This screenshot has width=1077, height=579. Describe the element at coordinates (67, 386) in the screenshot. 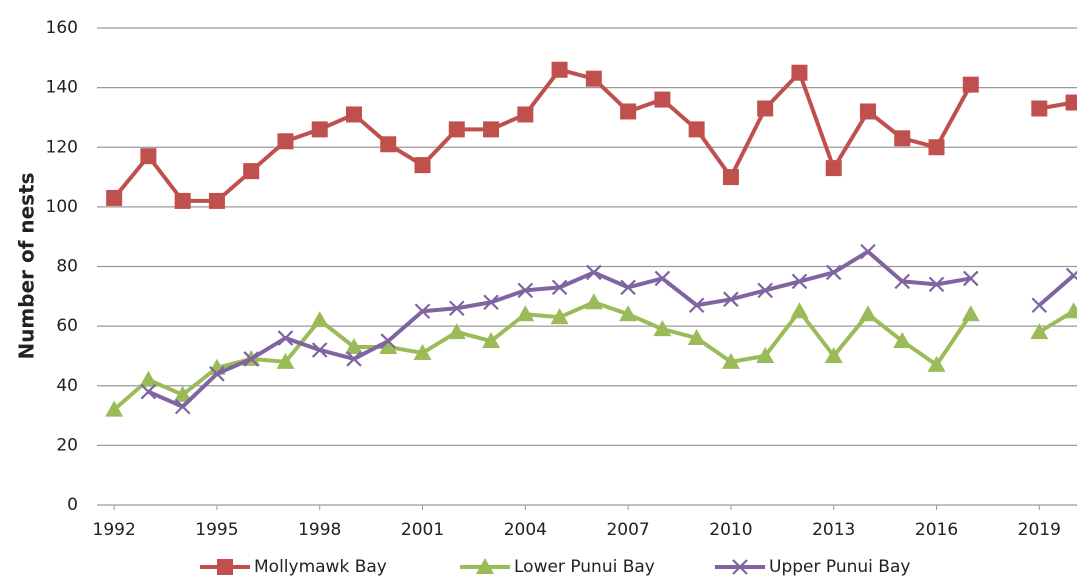

I see `y-tick-label: 40` at that location.